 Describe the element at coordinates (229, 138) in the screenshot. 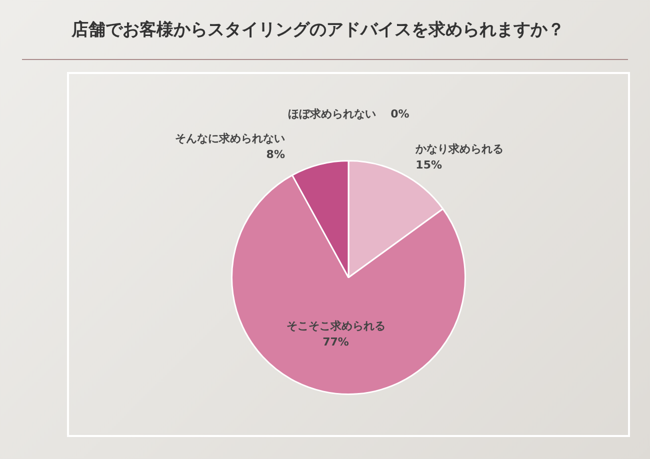

I see `slice-label: そんなに求められない` at that location.